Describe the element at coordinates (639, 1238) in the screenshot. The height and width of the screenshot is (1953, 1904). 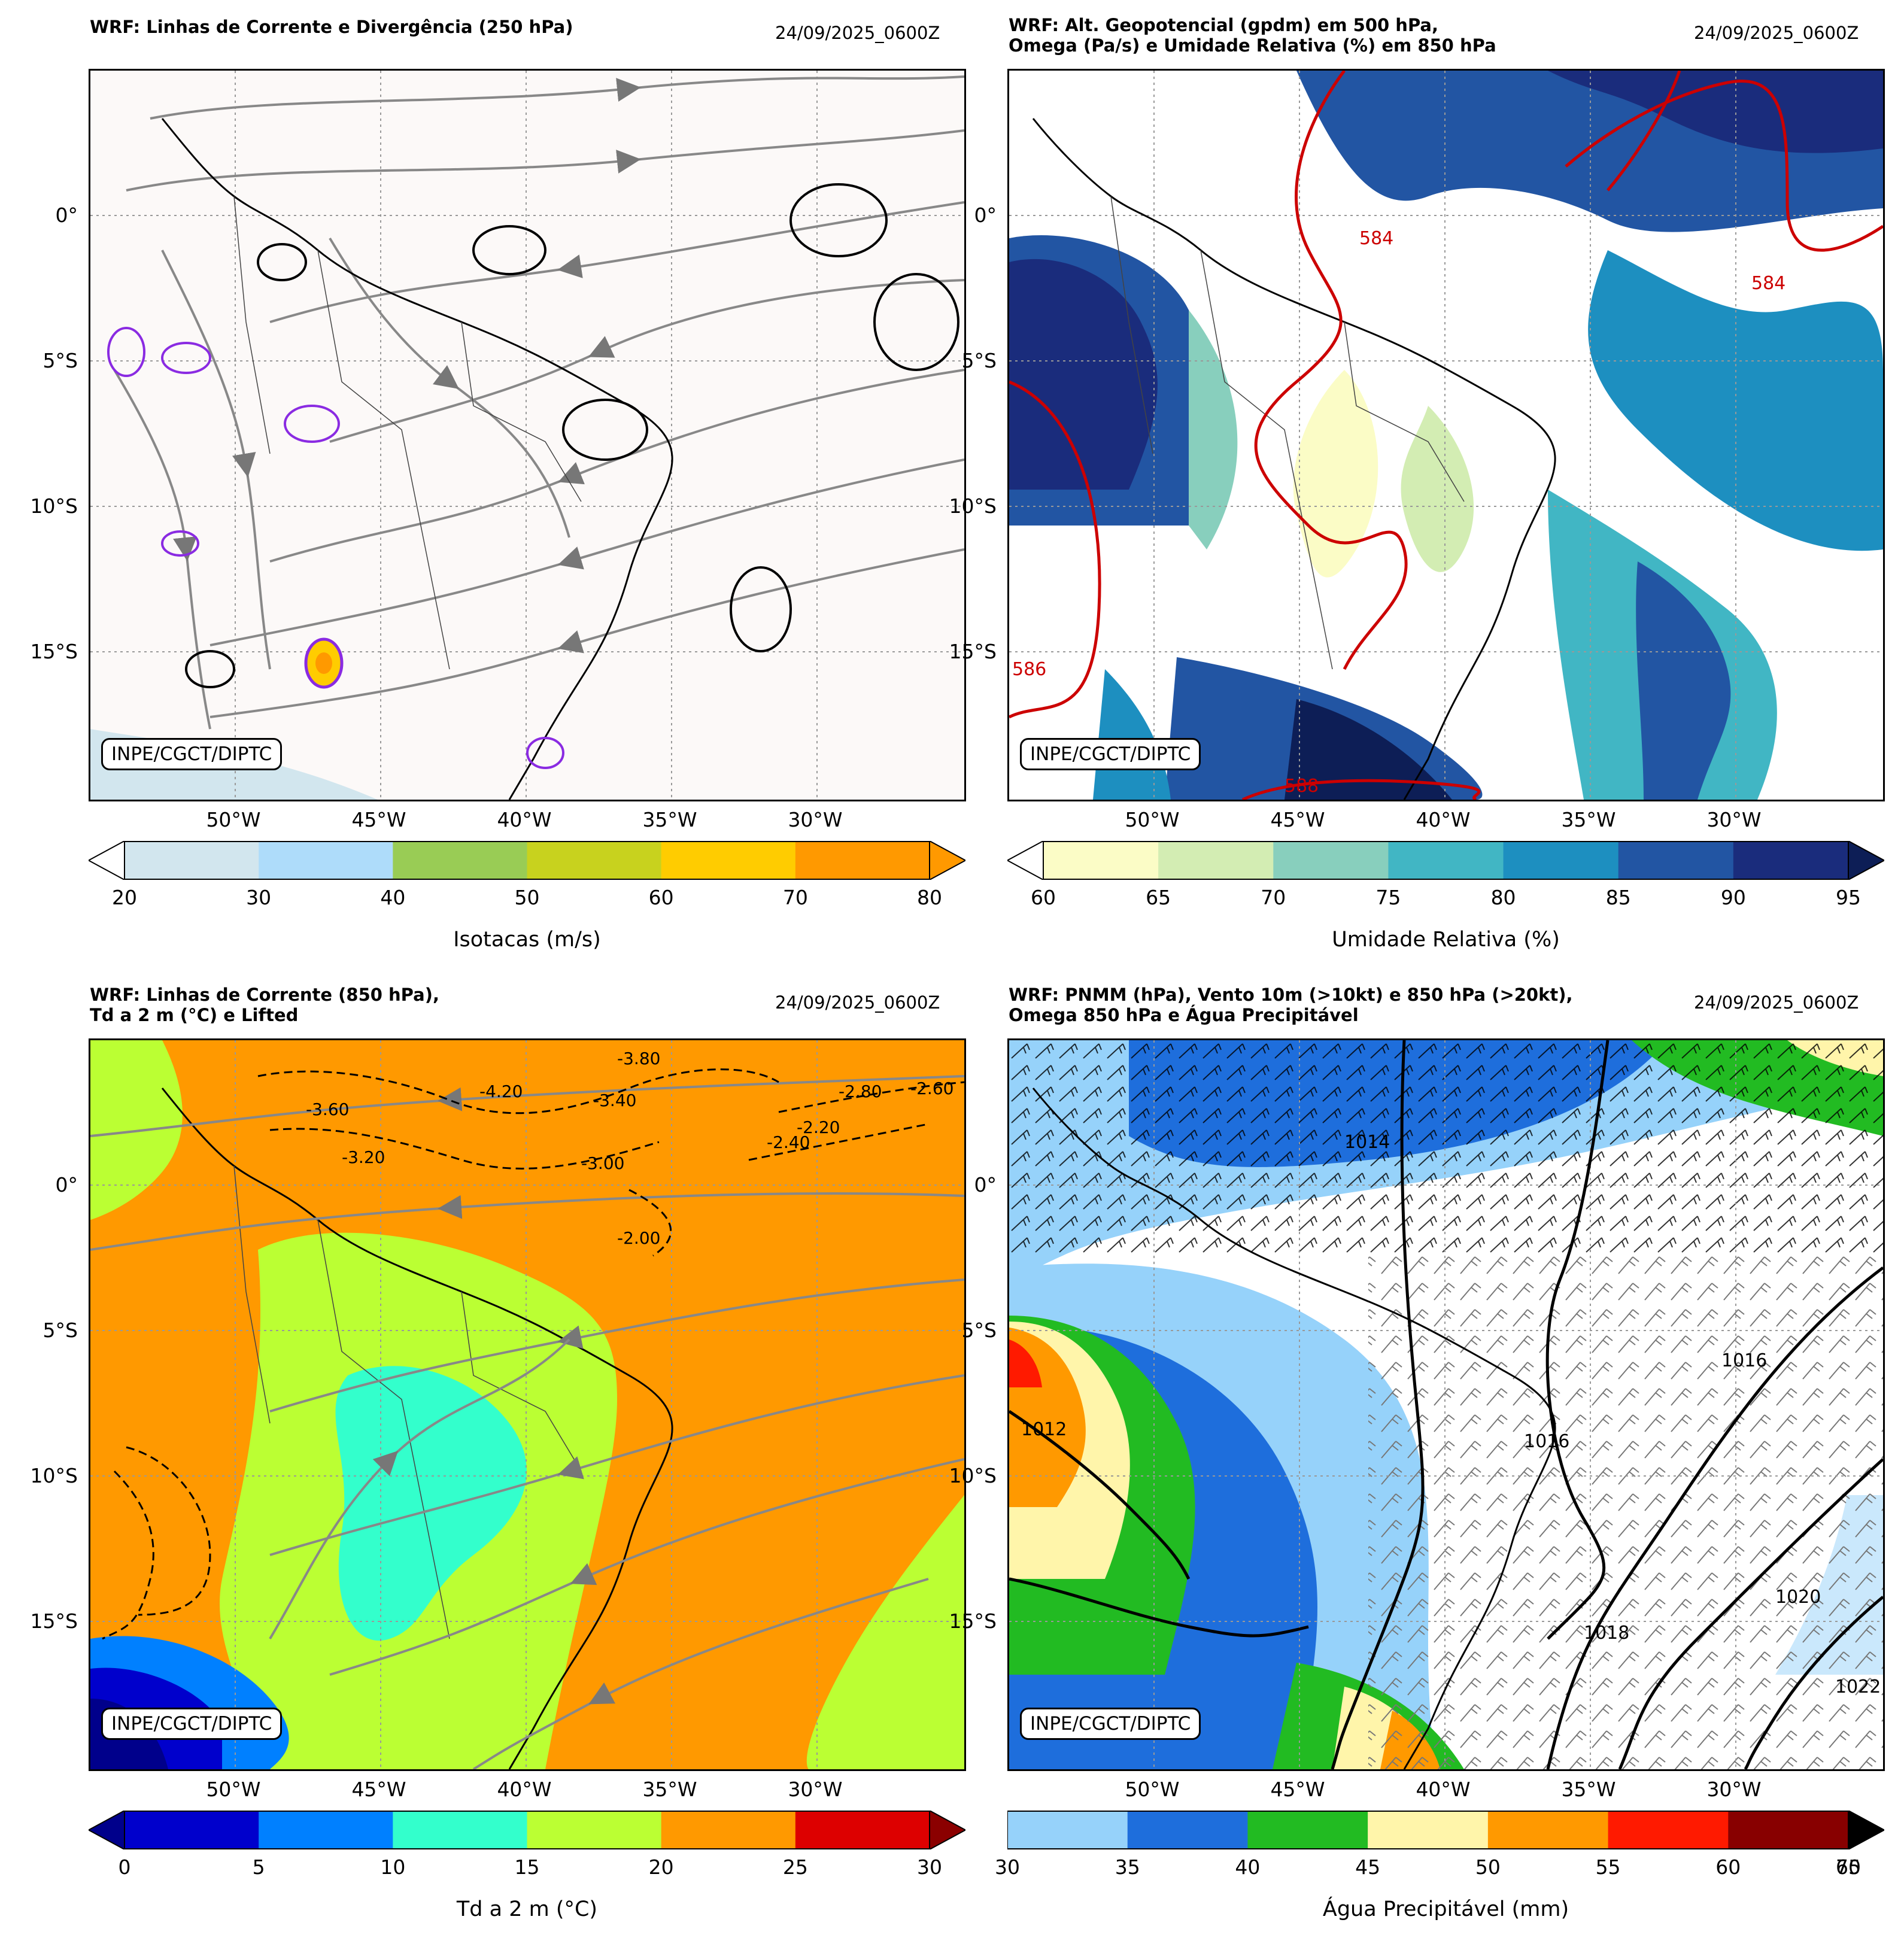
I see `contour-label: -2.00` at that location.